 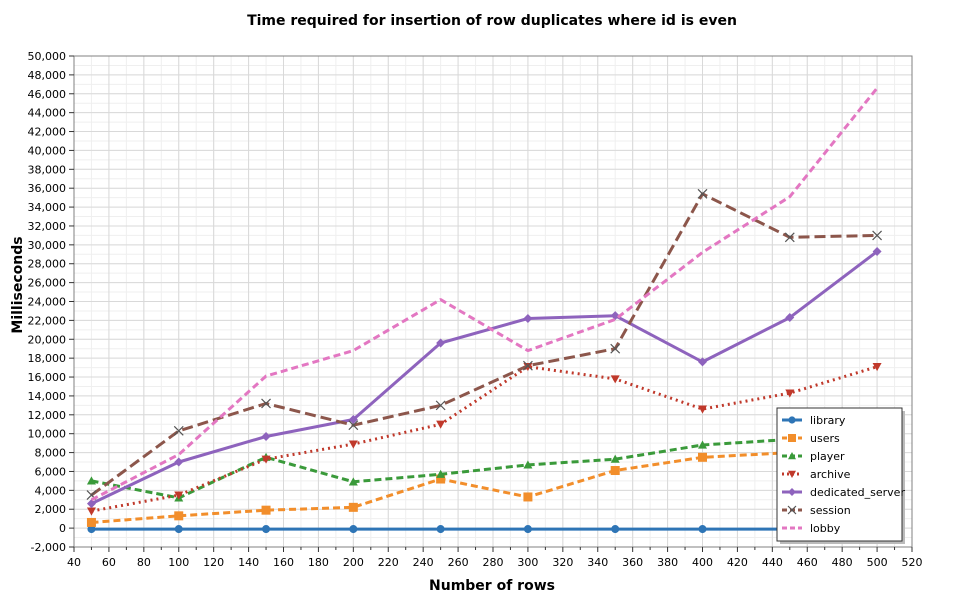 I want to click on data-point-legend-session, so click(x=792, y=510).